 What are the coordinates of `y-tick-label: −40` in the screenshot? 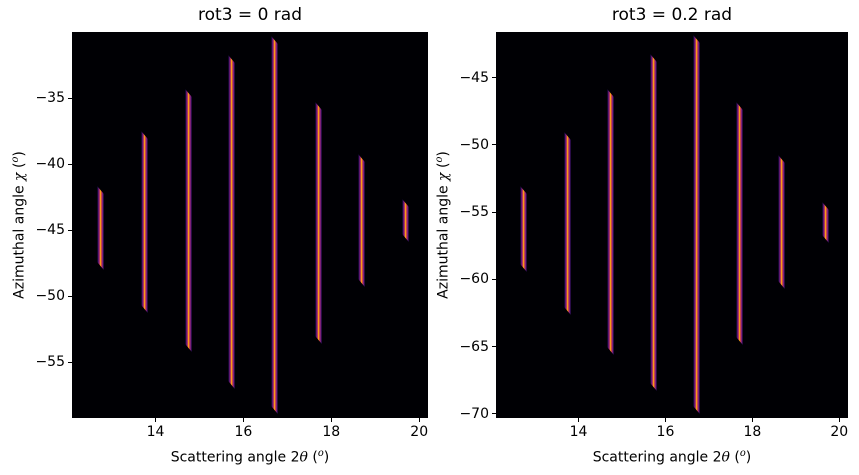 It's located at (50, 164).